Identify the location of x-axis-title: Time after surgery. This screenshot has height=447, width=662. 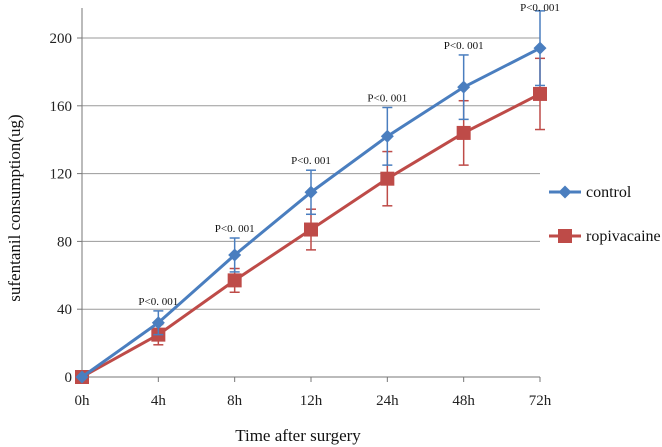
(298, 435).